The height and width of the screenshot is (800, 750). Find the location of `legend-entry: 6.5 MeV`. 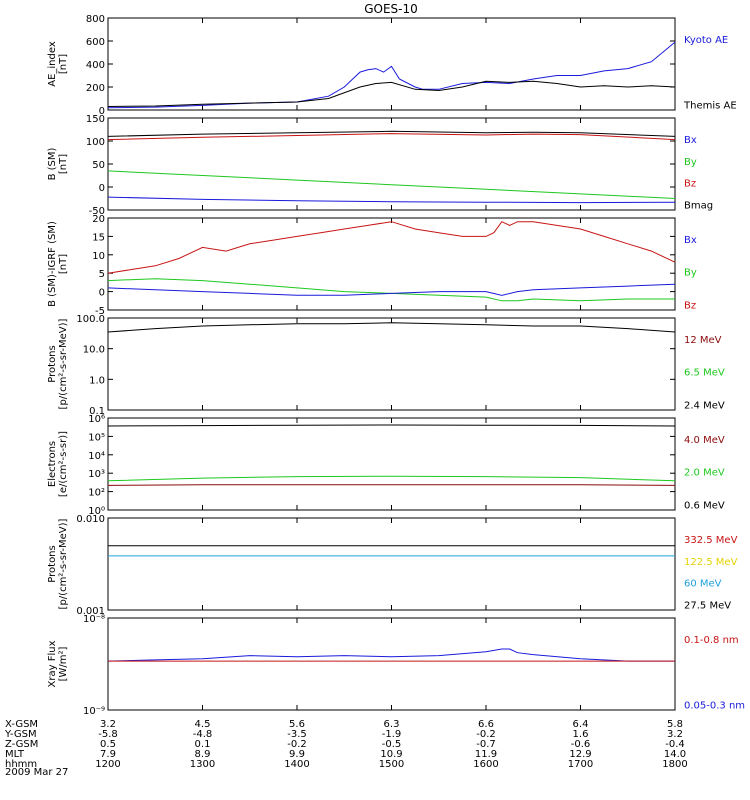

legend-entry: 6.5 MeV is located at coordinates (704, 373).